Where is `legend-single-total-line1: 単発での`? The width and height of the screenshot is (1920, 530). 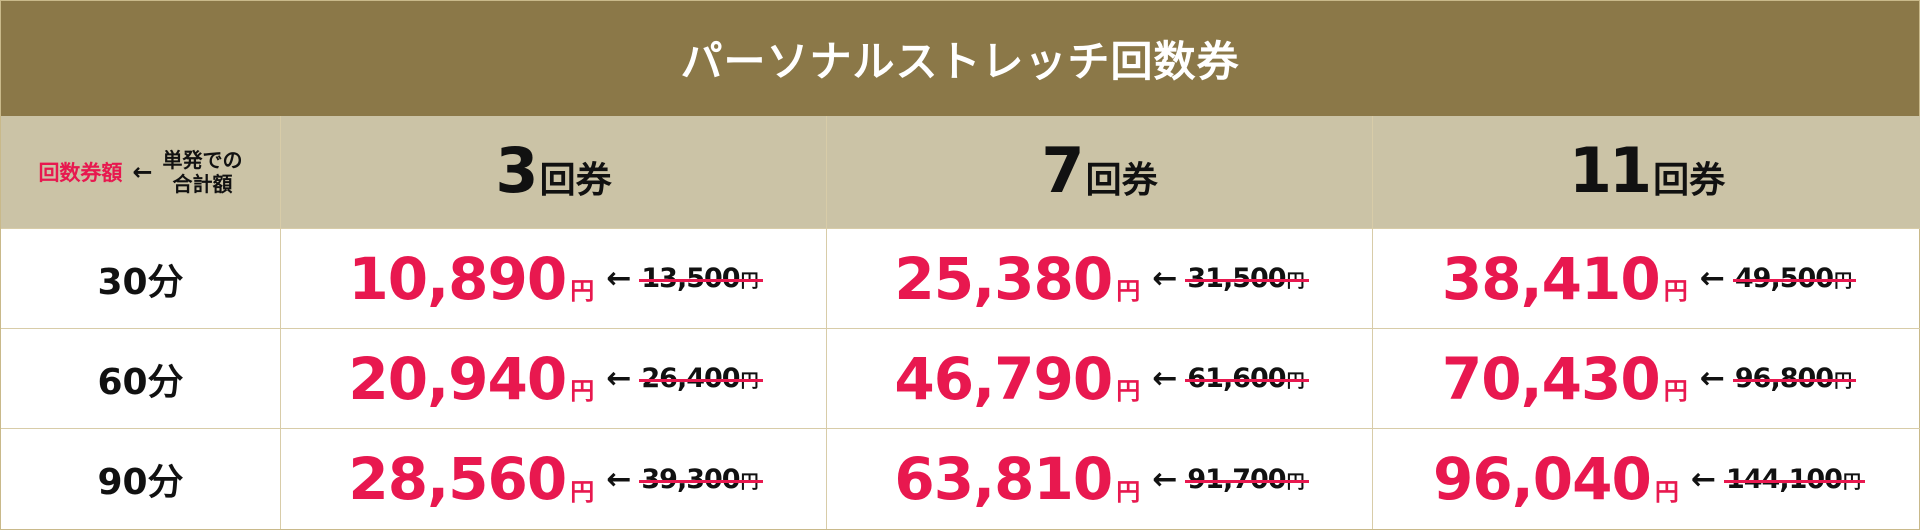
legend-single-total-line1: 単発での is located at coordinates (202, 160).